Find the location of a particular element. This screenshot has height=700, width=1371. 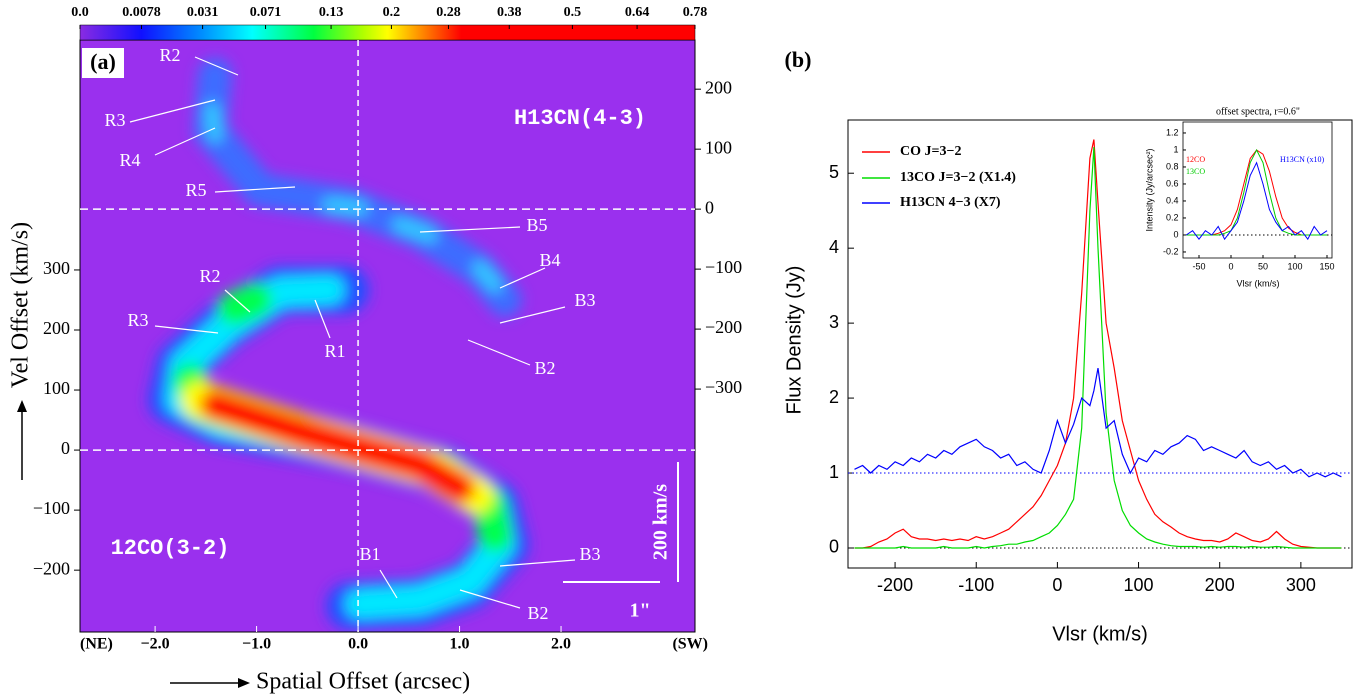

panel-label: (a) is located at coordinates (103, 61).